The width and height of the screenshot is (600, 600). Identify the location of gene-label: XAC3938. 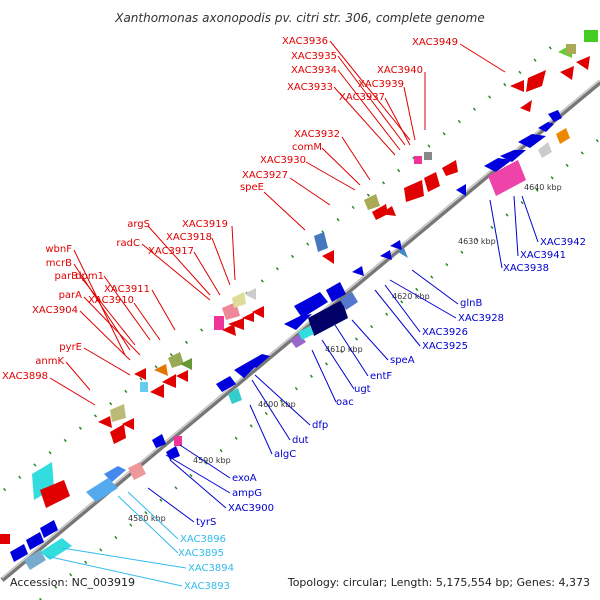
(526, 268).